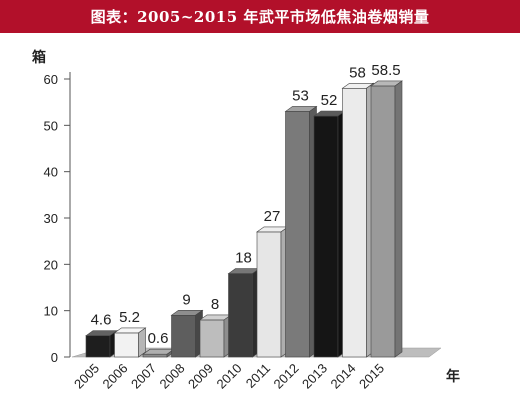 The height and width of the screenshot is (403, 520). Describe the element at coordinates (215, 304) in the screenshot. I see `bar-value-label: 8` at that location.